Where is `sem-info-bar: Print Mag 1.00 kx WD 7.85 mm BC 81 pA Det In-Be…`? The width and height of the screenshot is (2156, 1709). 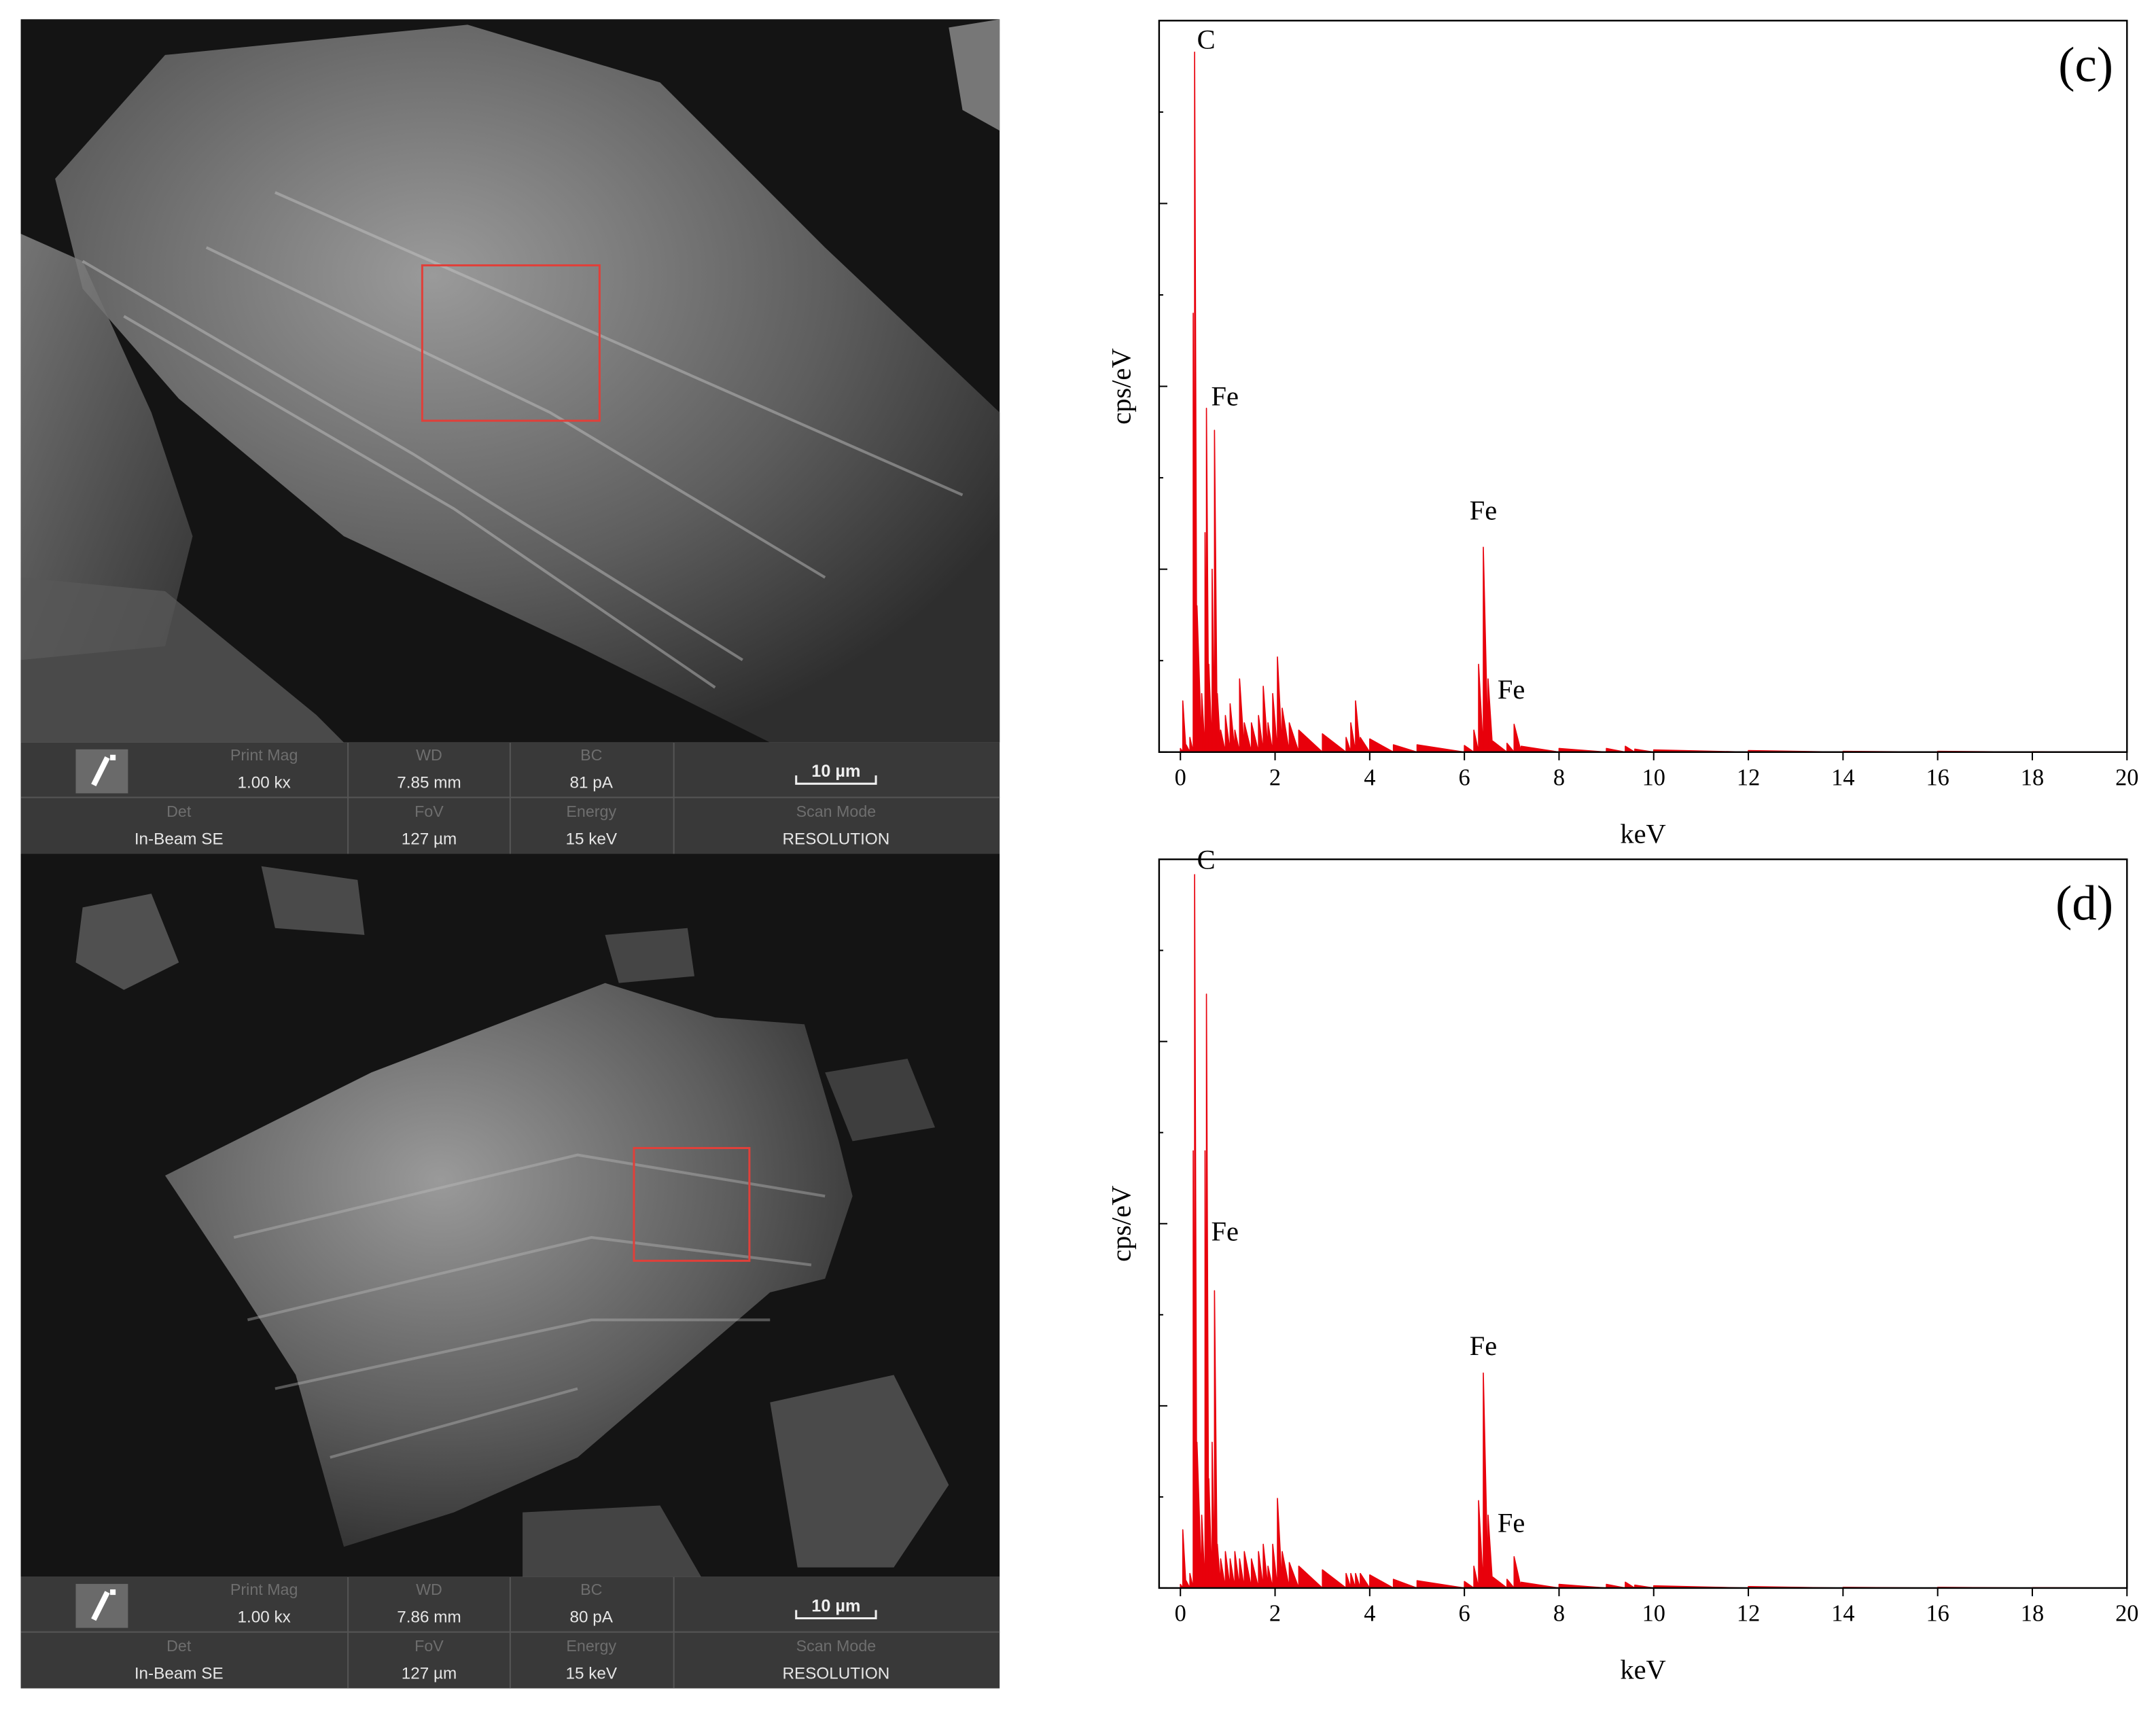 sem-info-bar: Print Mag 1.00 kx WD 7.85 mm BC 81 pA Det In-Be… is located at coordinates (510, 798).